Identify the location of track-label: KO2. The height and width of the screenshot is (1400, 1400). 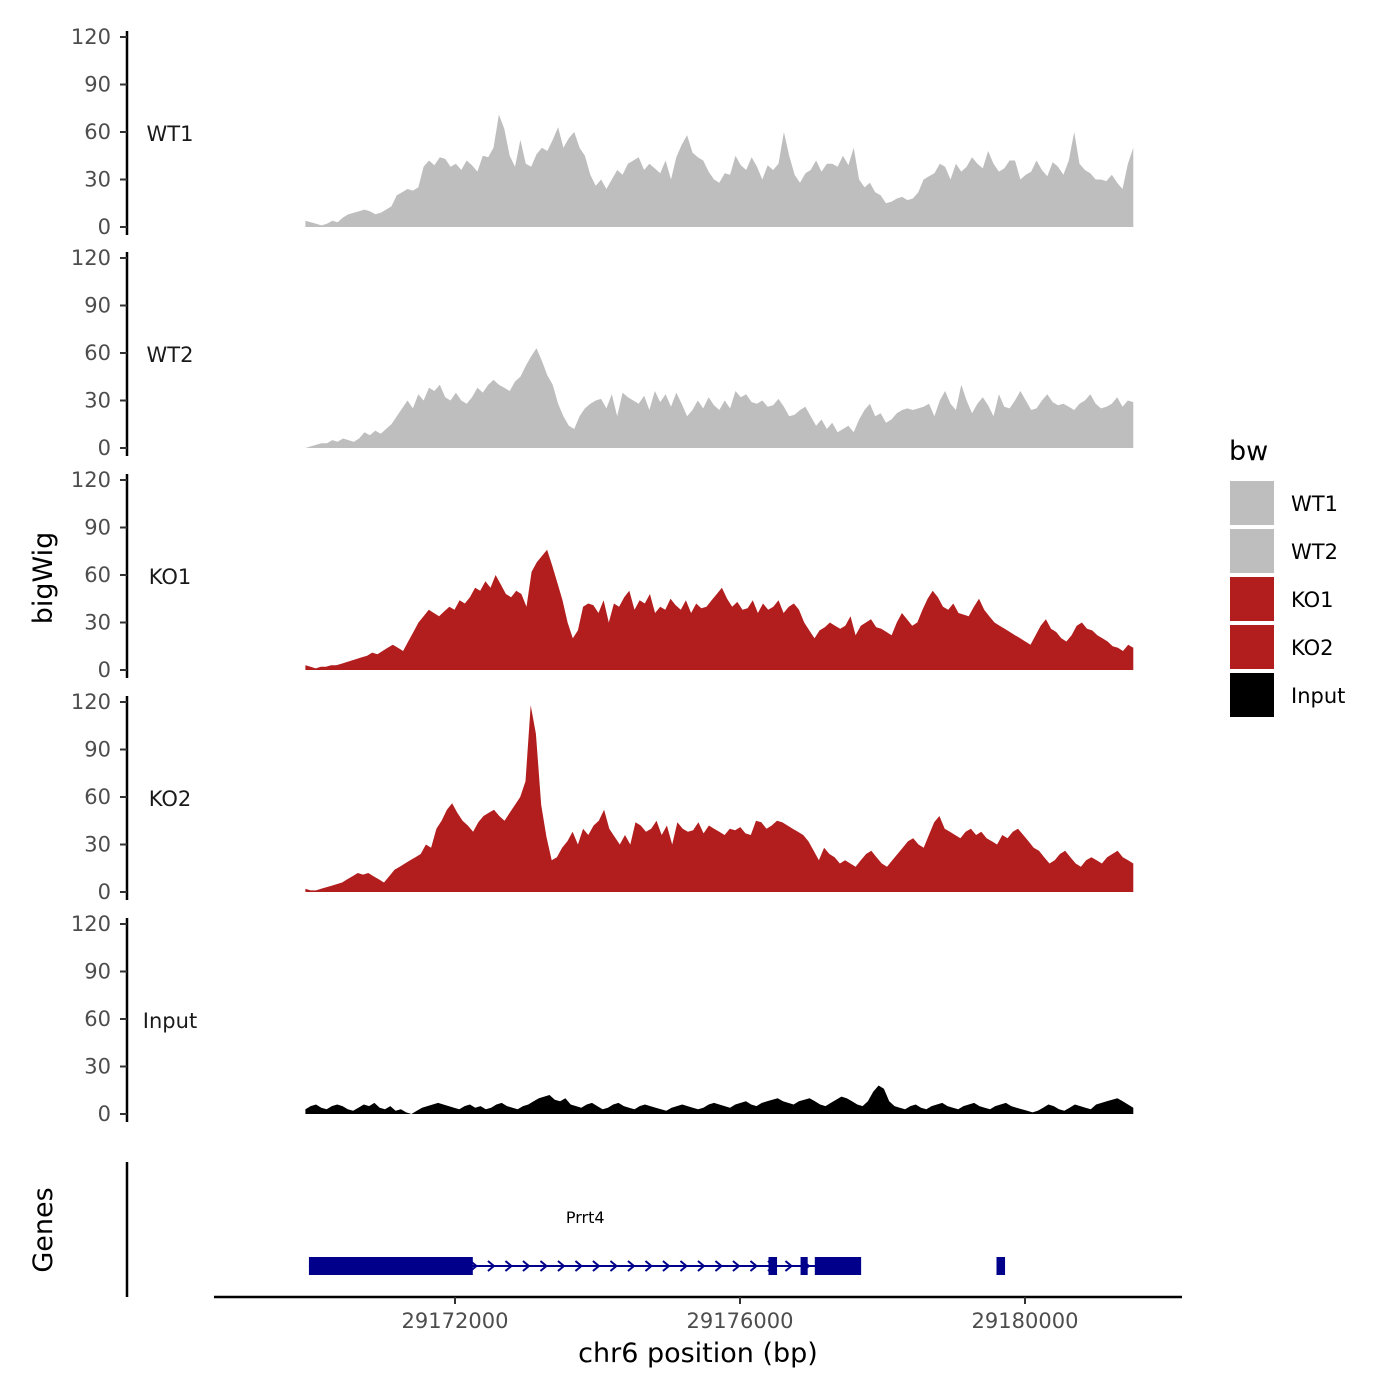
(170, 799).